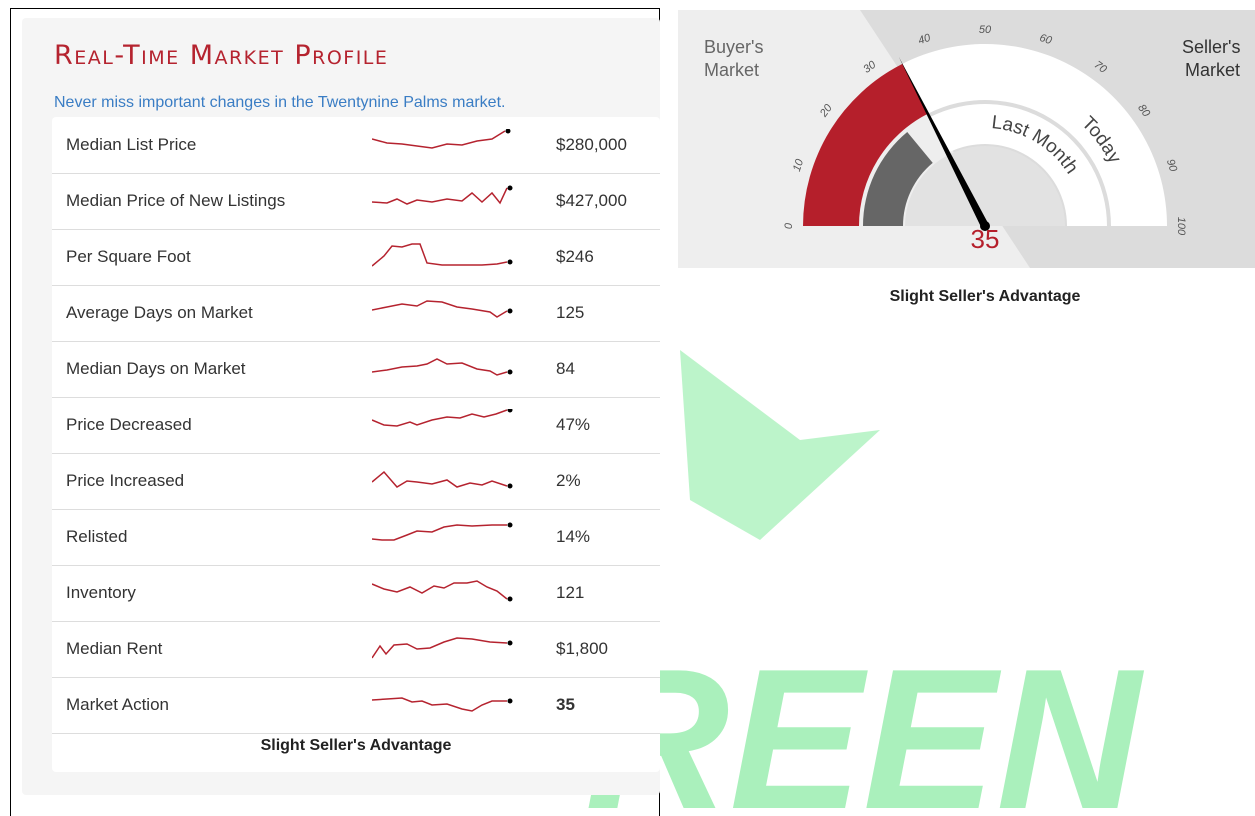 This screenshot has height=816, width=1255. Describe the element at coordinates (356, 201) in the screenshot. I see `table-row: Median Price of New Listings $427,000` at that location.